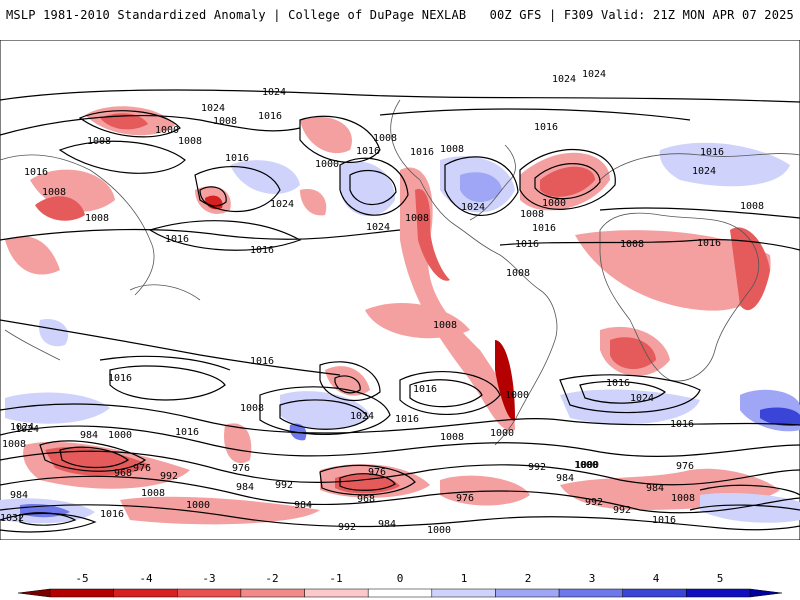 The height and width of the screenshot is (600, 800). What do you see at coordinates (209, 578) in the screenshot?
I see `colorbar-tick-label: -3` at bounding box center [209, 578].